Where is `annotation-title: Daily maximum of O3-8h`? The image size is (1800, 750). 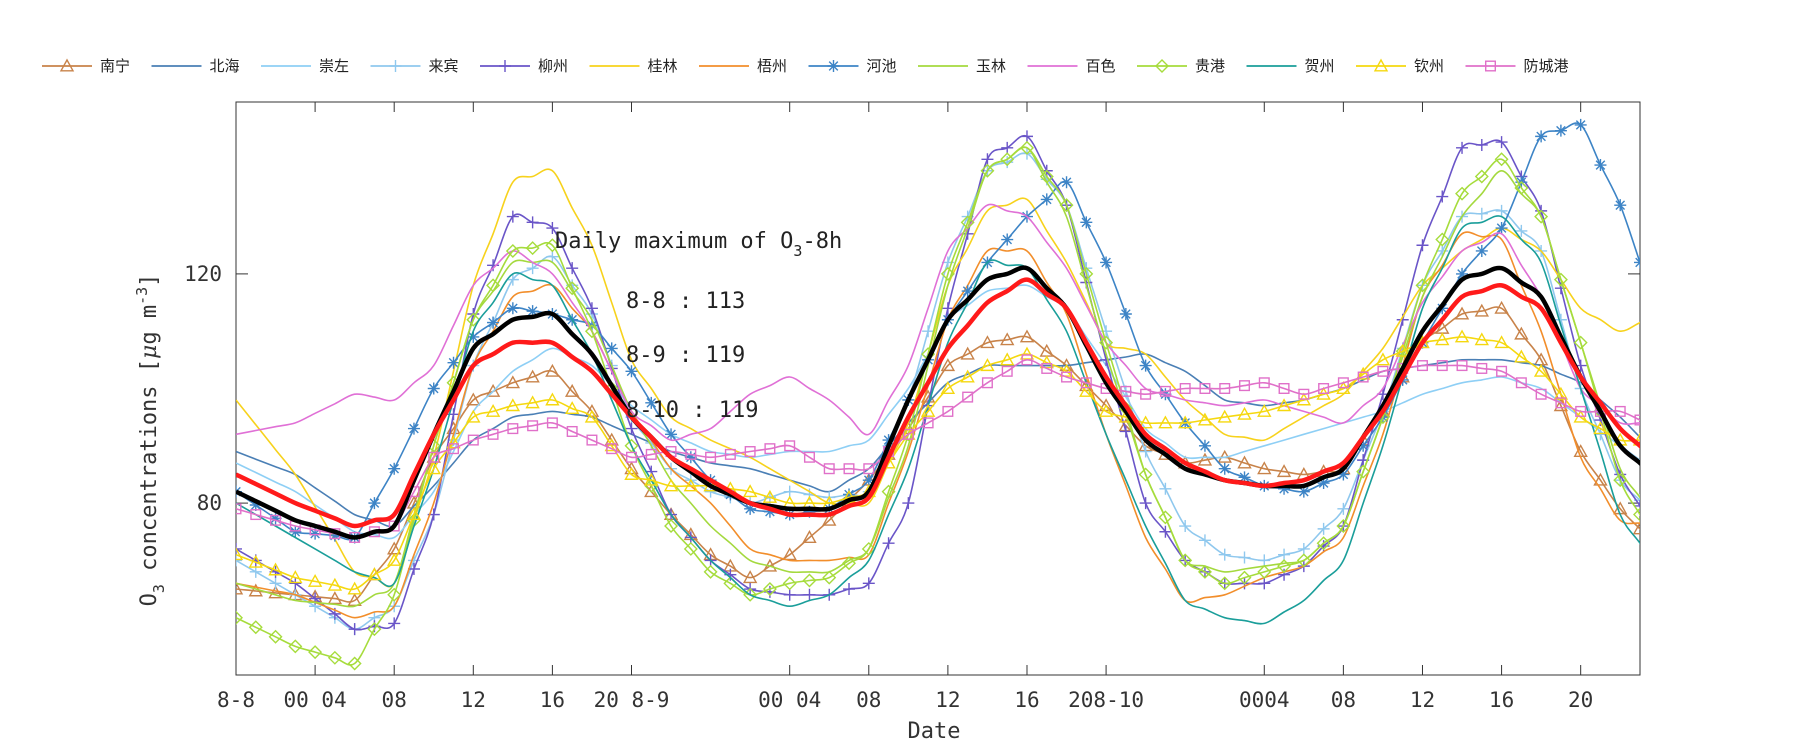 annotation-title: Daily maximum of O3-8h is located at coordinates (698, 244).